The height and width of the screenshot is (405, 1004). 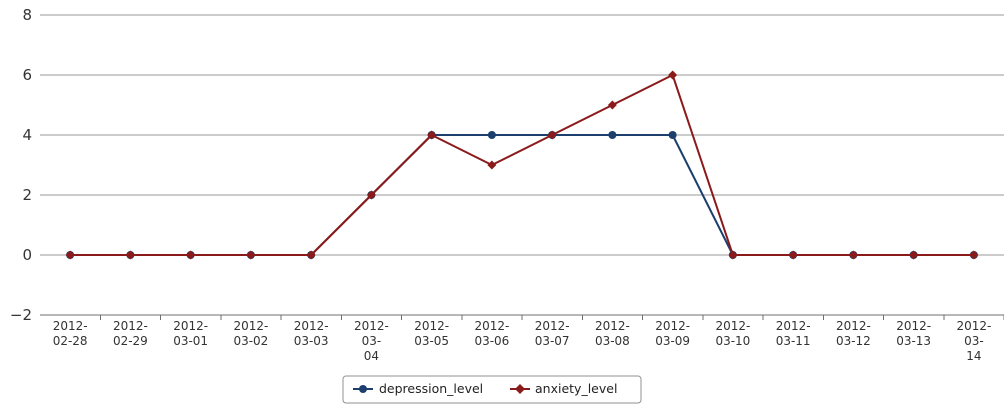 What do you see at coordinates (672, 333) in the screenshot?
I see `x-tick-label: 2012-03-09` at bounding box center [672, 333].